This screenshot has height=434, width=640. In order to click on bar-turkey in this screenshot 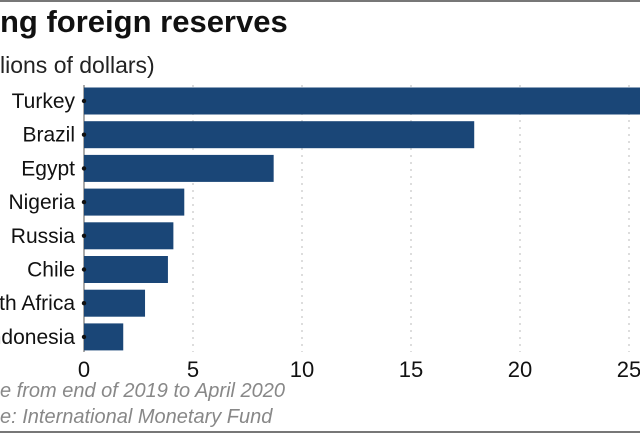, I will do `click(362, 101)`.